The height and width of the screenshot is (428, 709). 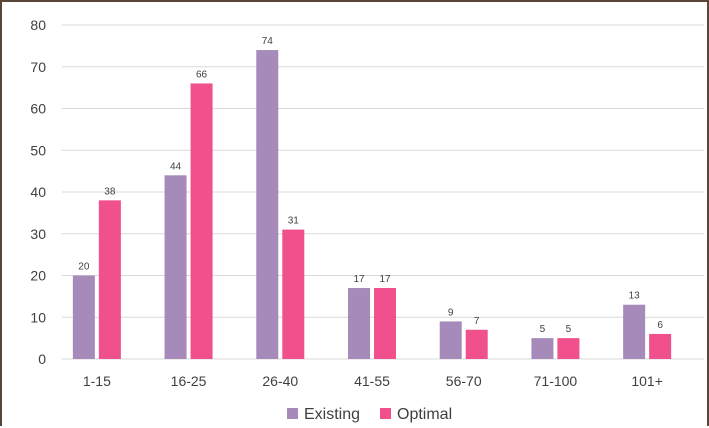 I want to click on x-tick-label: 71-100, so click(x=556, y=381).